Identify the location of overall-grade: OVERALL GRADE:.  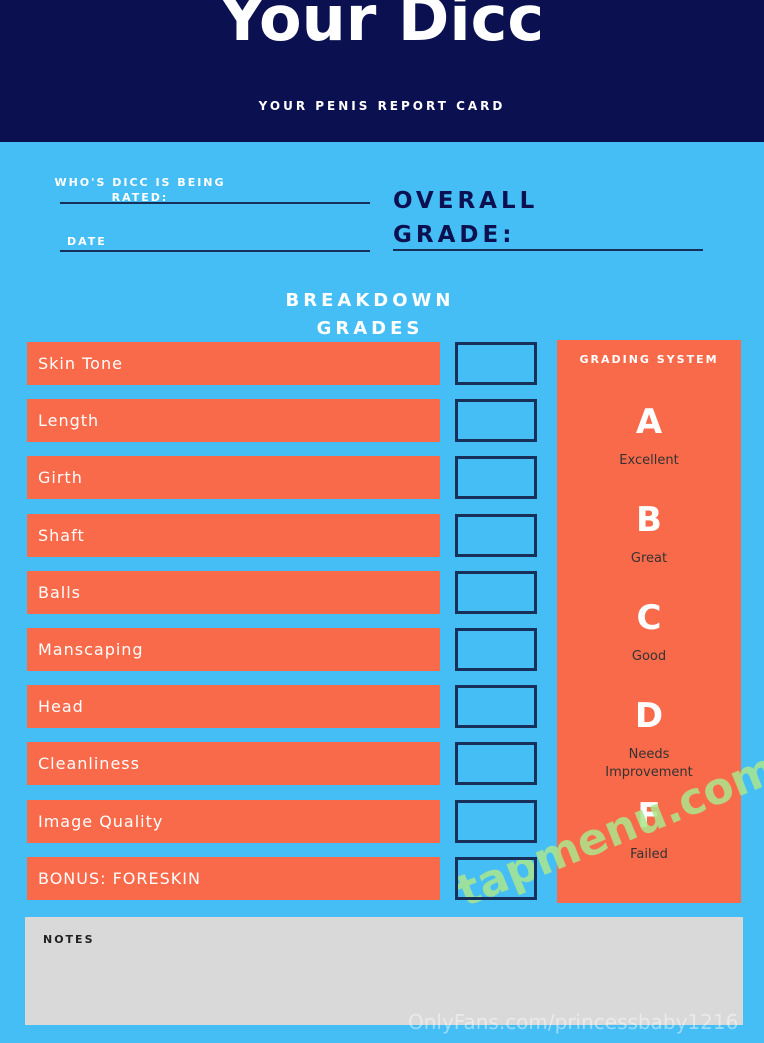
(466, 218).